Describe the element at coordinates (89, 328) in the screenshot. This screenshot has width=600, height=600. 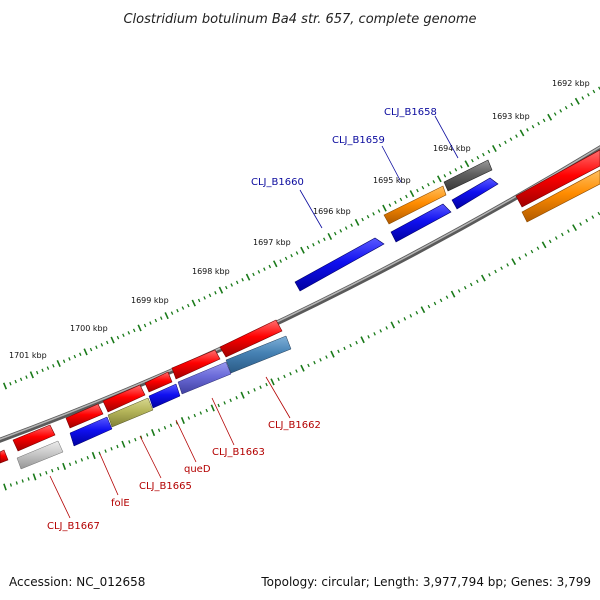
I see `tick-label-1700: 1700 kbp` at that location.